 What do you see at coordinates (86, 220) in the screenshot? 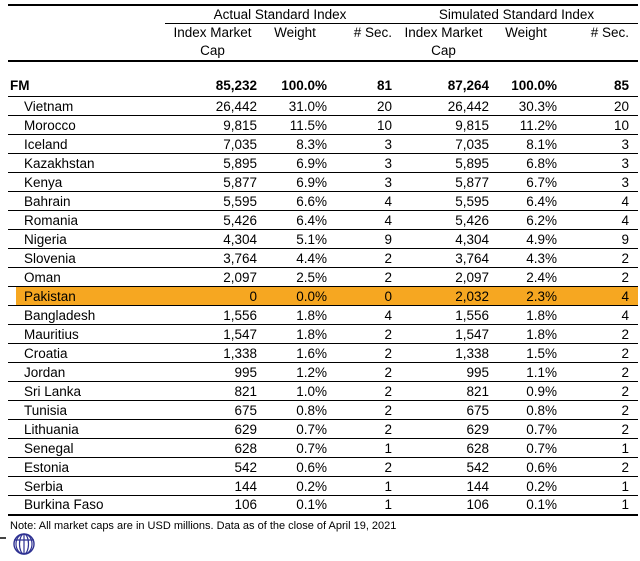
I see `country-cell: Romania` at bounding box center [86, 220].